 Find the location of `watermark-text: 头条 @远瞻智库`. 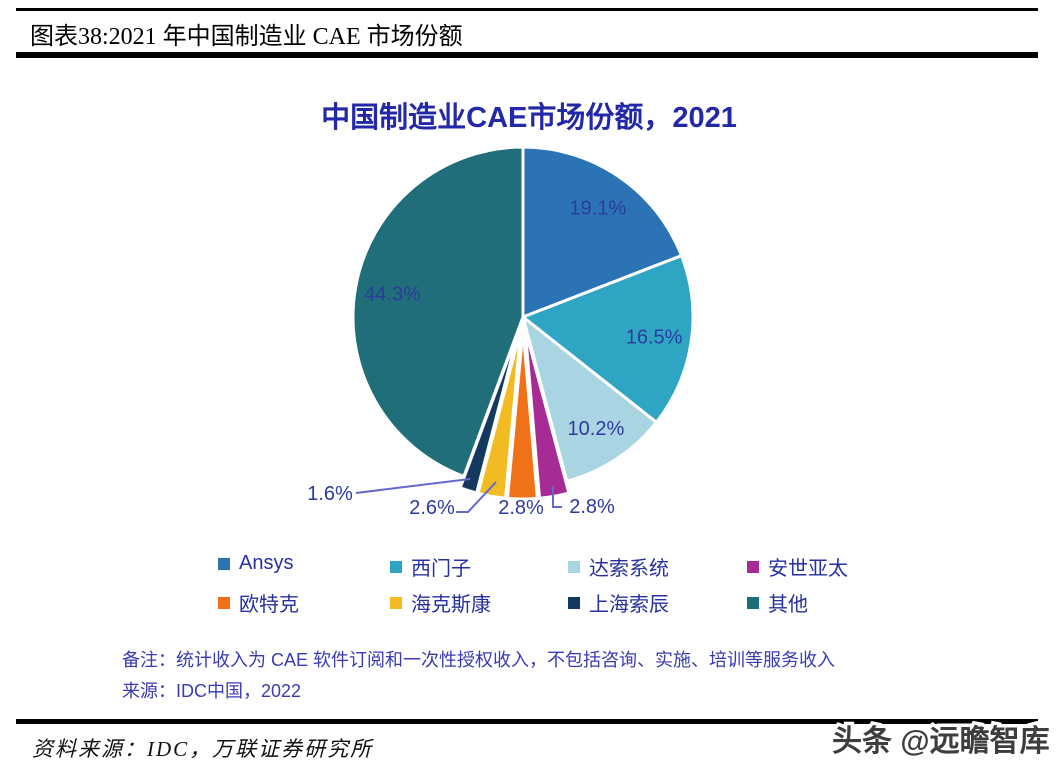

watermark-text: 头条 @远瞻智库 is located at coordinates (941, 741).